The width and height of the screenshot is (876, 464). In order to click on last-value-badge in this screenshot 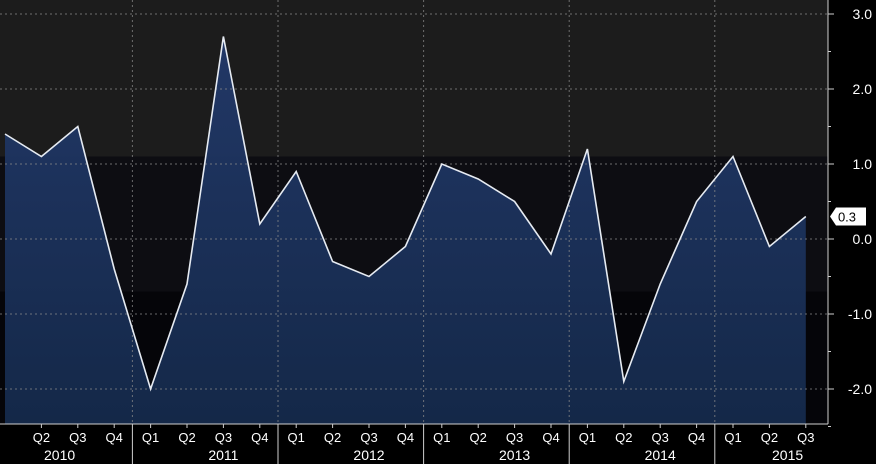, I will do `click(848, 216)`.